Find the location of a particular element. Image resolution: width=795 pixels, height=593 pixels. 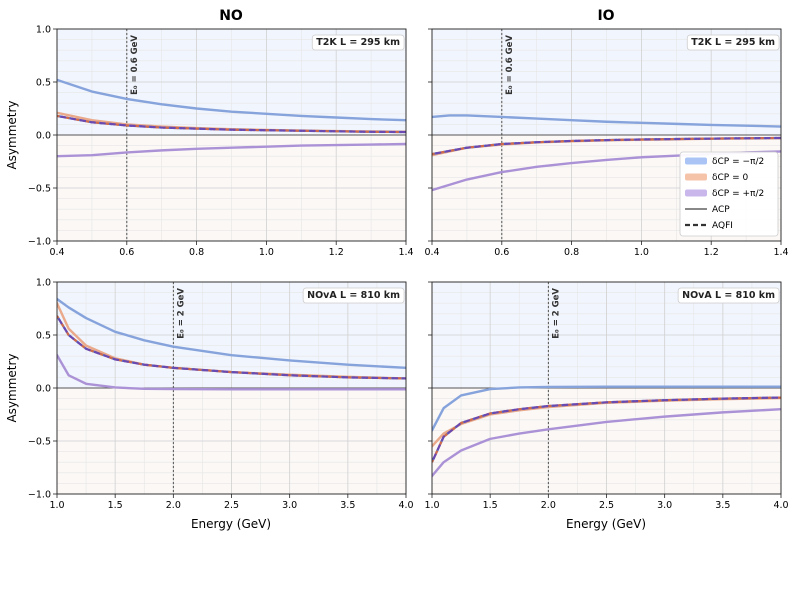

column-title-no: NO is located at coordinates (231, 16).